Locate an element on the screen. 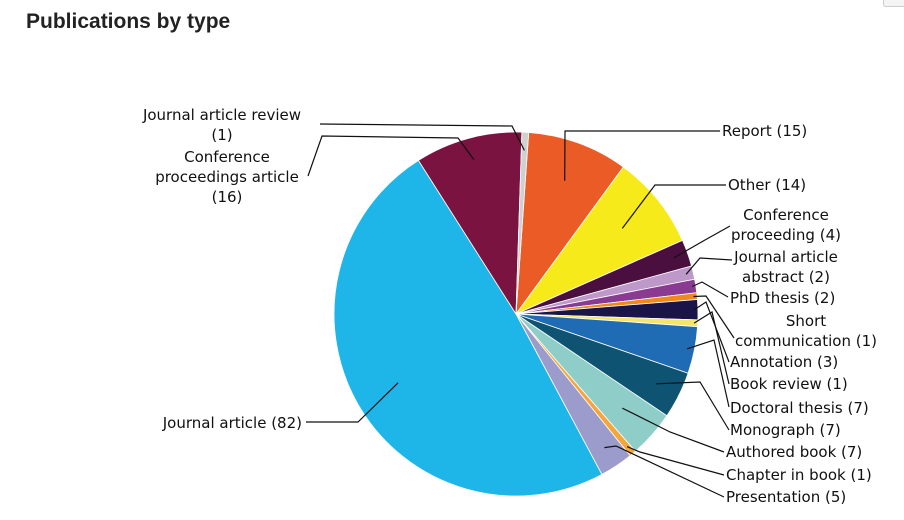 Image resolution: width=904 pixels, height=520 pixels. slice-label: Other (14) is located at coordinates (767, 185).